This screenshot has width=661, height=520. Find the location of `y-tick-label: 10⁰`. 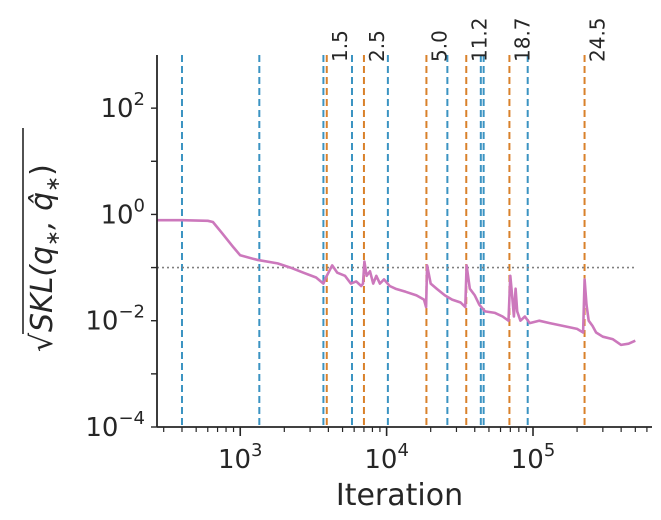

y-tick-label: 10⁰ is located at coordinates (122, 212).